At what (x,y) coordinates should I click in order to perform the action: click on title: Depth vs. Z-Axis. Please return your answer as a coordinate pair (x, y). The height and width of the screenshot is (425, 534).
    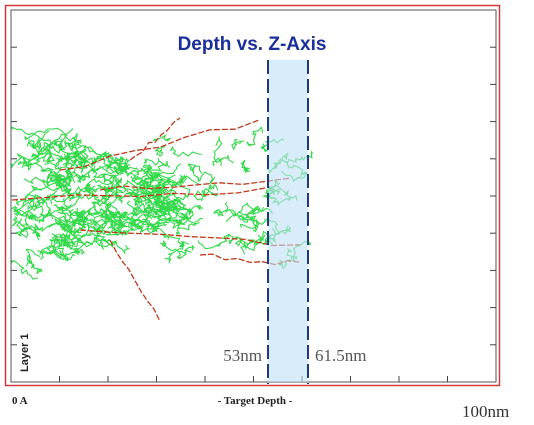
    Looking at the image, I should click on (252, 44).